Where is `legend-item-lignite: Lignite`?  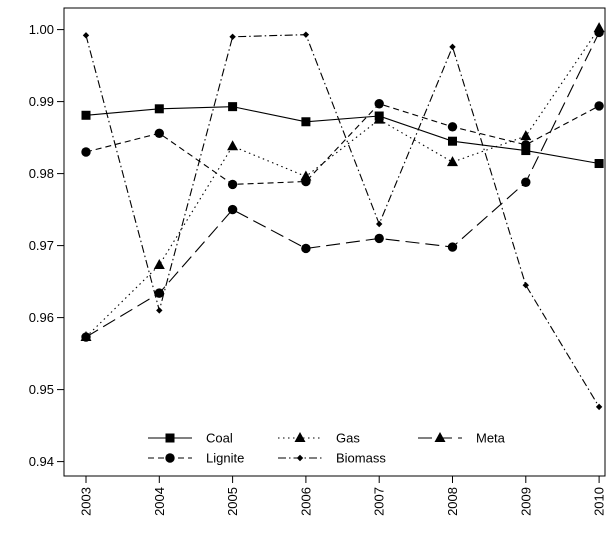 legend-item-lignite: Lignite is located at coordinates (196, 458).